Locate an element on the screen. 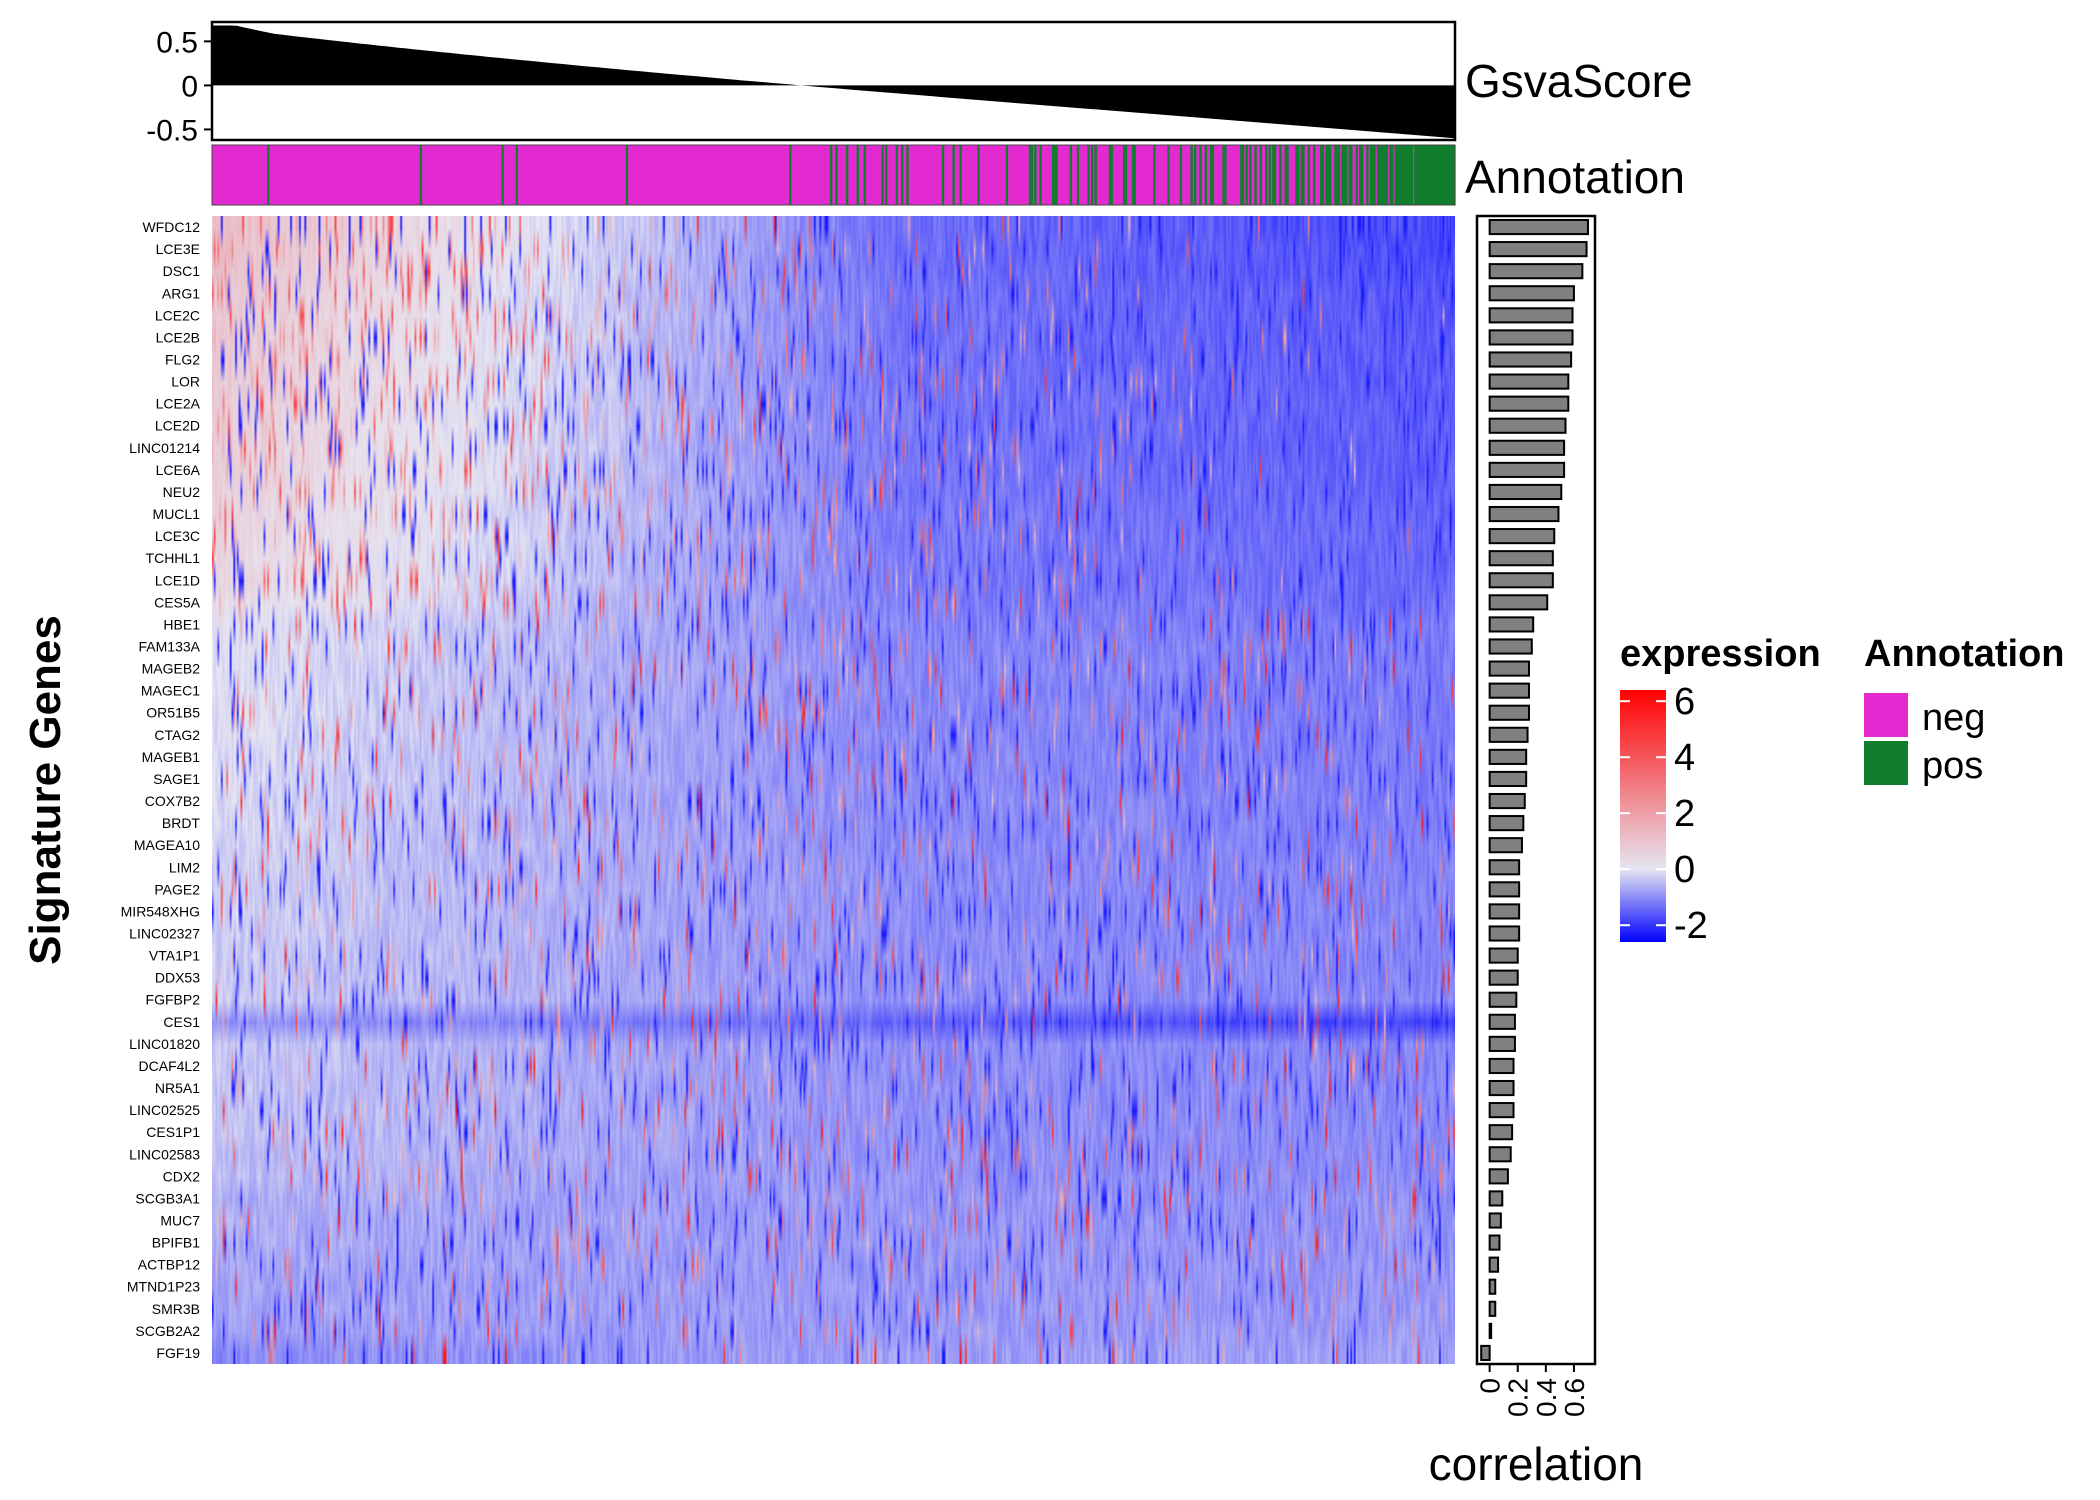 This screenshot has height=1500, width=2100. gene-label-LINC02525: LINC02525 is located at coordinates (164, 1110).